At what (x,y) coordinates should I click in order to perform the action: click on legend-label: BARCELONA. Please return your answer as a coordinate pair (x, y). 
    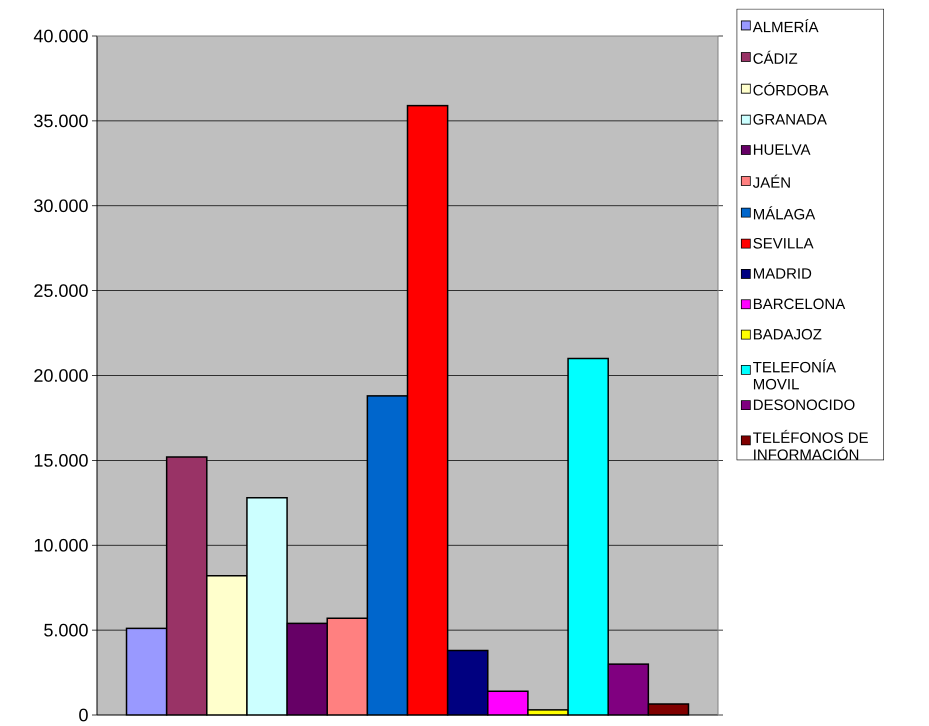
    Looking at the image, I should click on (800, 304).